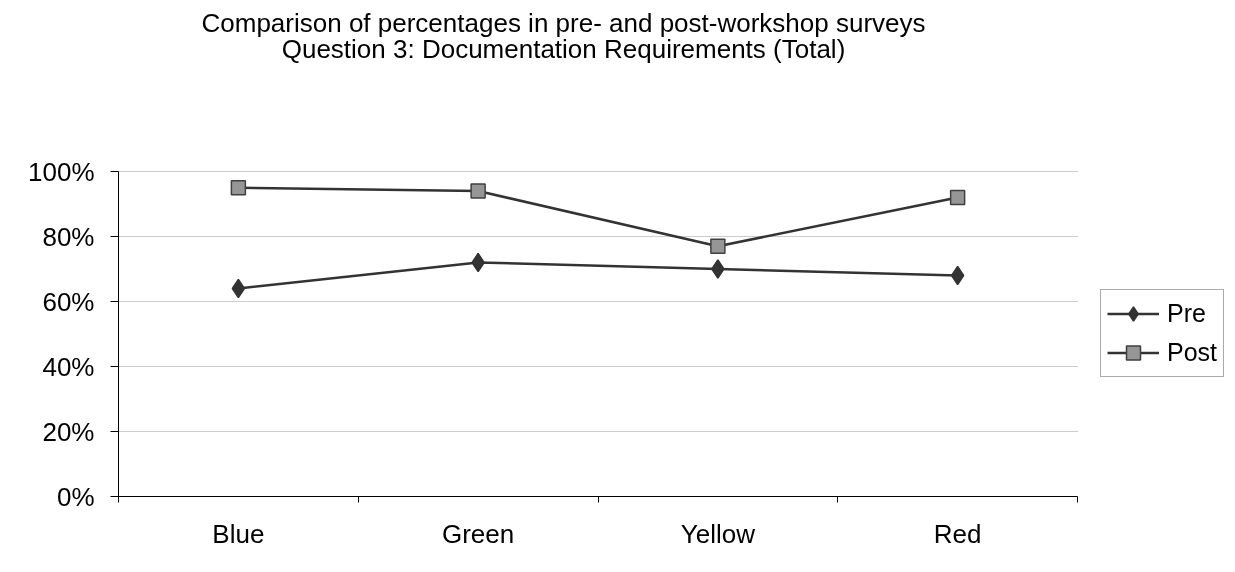 This screenshot has width=1235, height=572. What do you see at coordinates (1192, 352) in the screenshot?
I see `legend-label: Post` at bounding box center [1192, 352].